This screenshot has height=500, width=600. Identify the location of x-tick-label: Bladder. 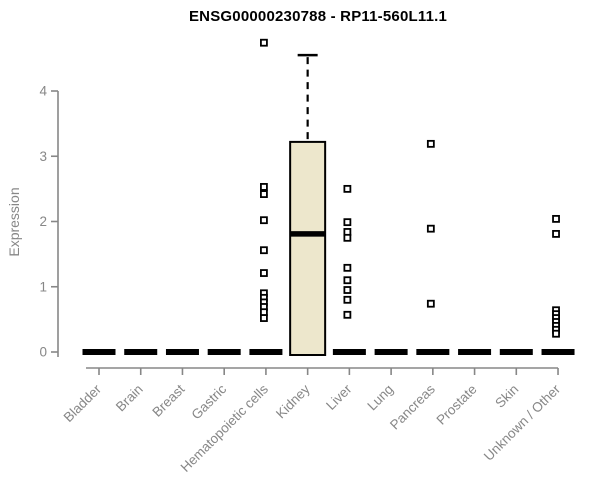
(83, 403).